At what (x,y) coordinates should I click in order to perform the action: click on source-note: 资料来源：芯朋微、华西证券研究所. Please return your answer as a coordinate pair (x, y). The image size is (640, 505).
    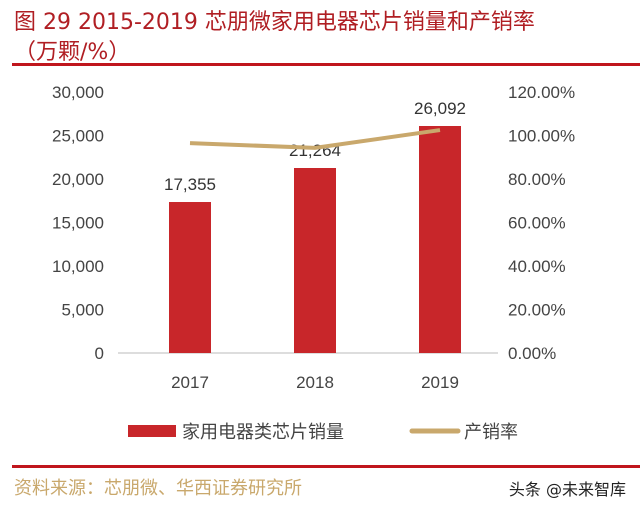
    Looking at the image, I should click on (158, 488).